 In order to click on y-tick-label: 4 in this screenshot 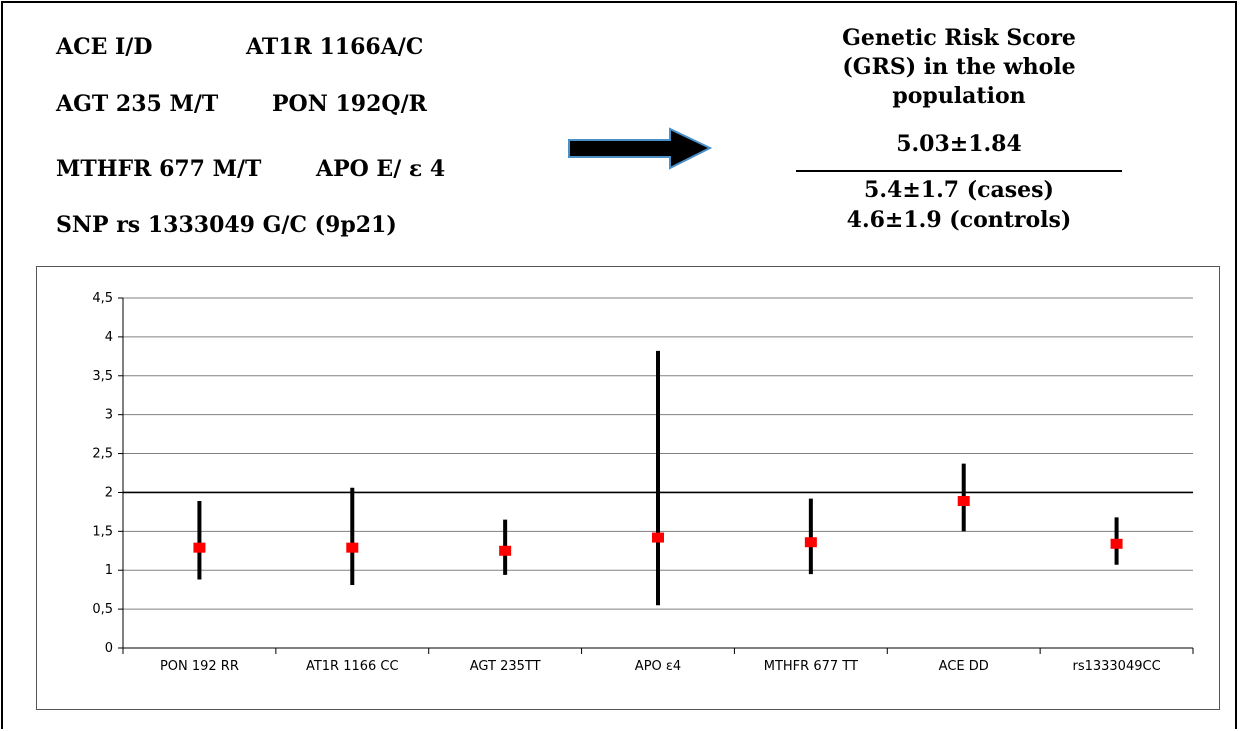, I will do `click(109, 337)`.